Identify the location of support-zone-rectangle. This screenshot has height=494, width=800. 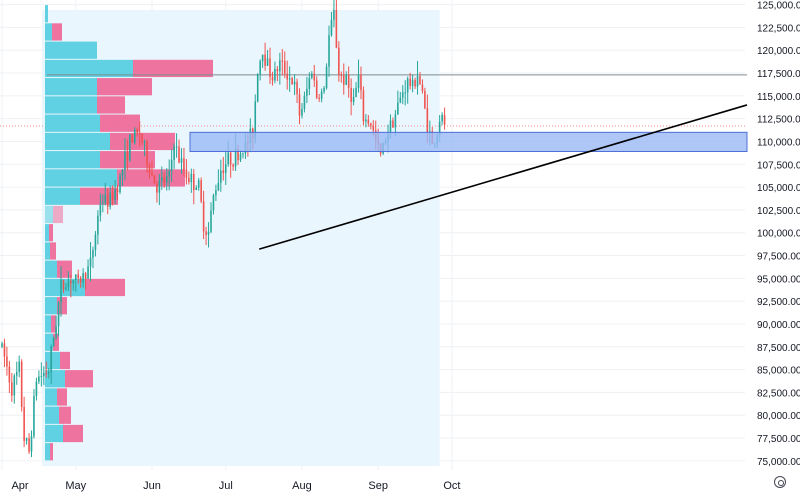
(468, 141).